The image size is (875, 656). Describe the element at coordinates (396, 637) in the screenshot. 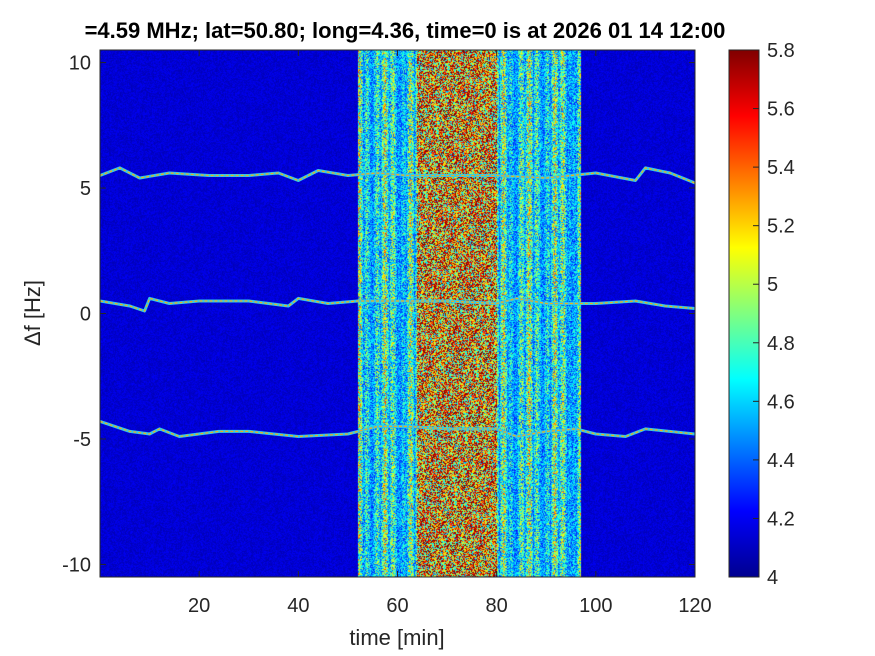

I see `x-axis-label: time [min]` at that location.